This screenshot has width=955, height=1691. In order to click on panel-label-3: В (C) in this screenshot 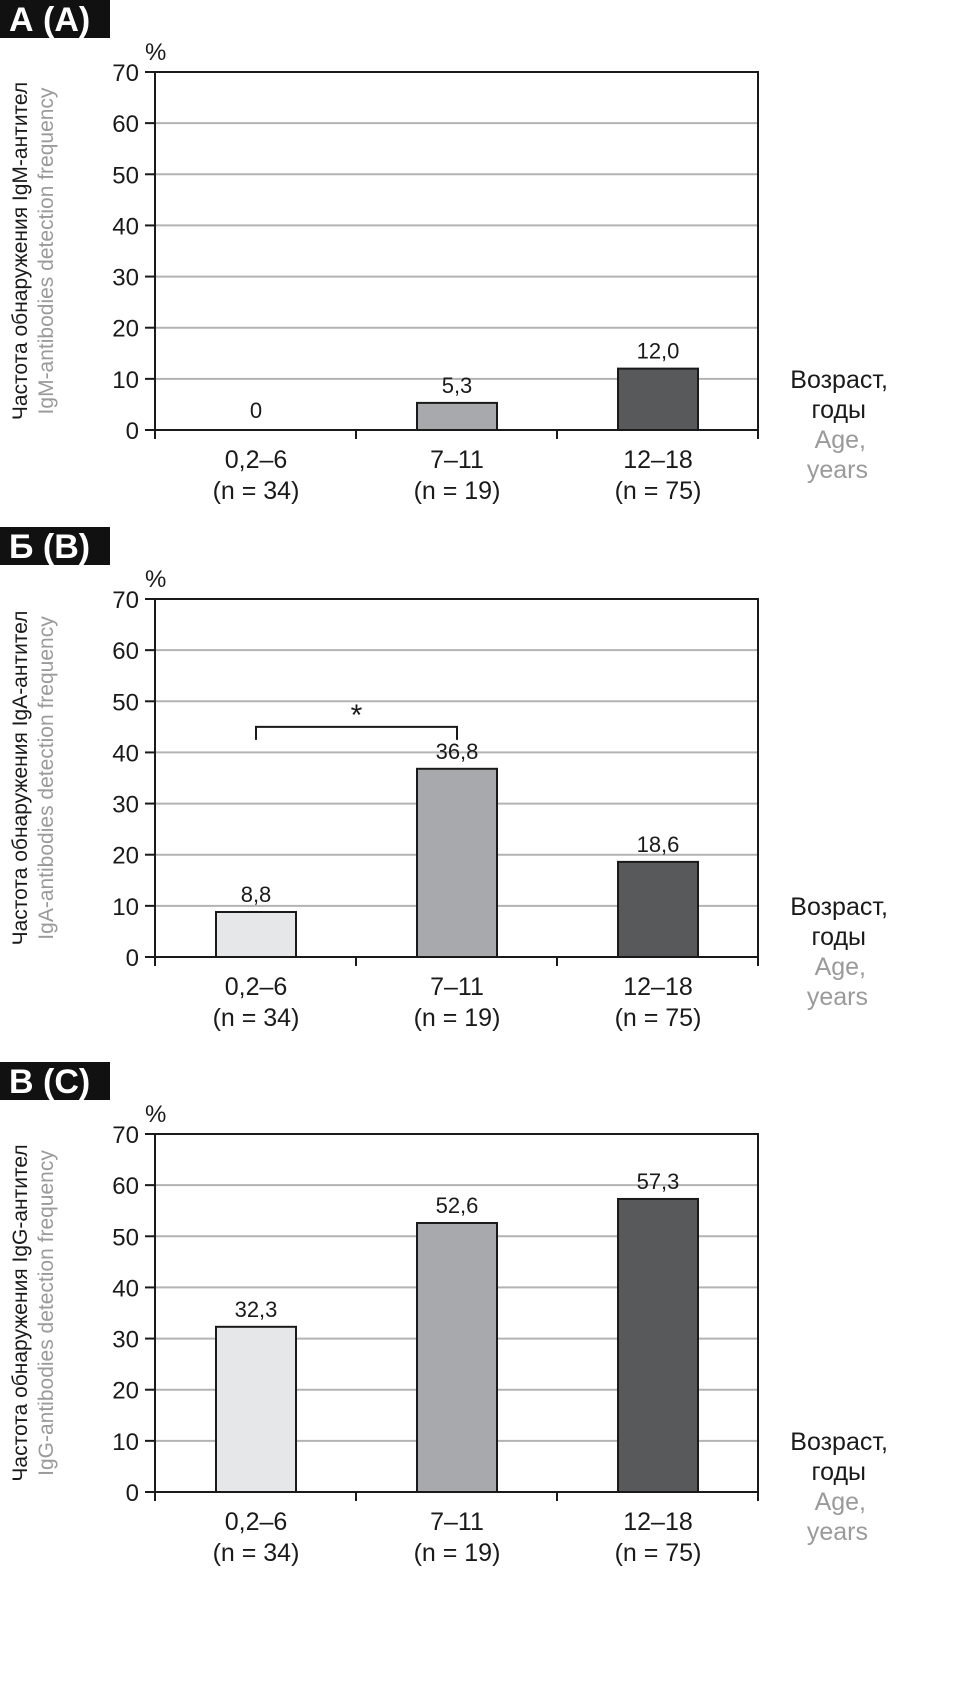, I will do `click(55, 1081)`.